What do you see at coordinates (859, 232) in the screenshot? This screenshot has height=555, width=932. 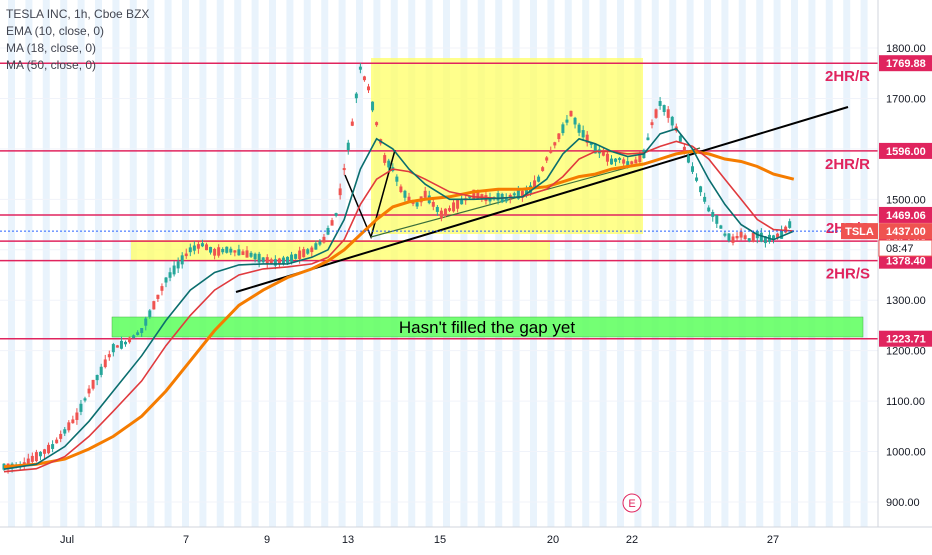 I see `symbol-tag-label: TSLA` at bounding box center [859, 232].